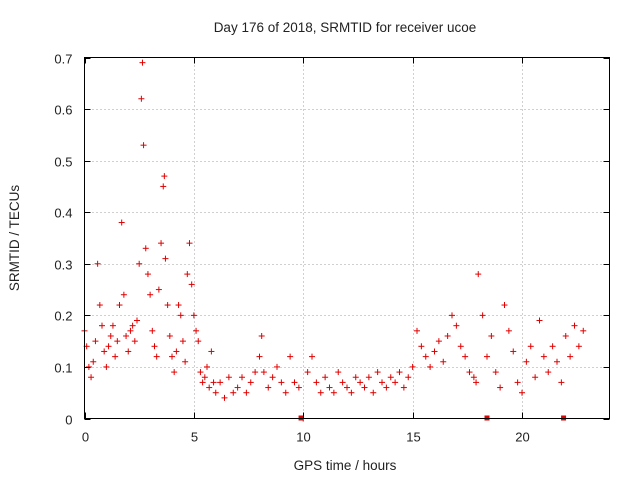  I want to click on y-axis-title: SRMTID / TECUs, so click(14, 238).